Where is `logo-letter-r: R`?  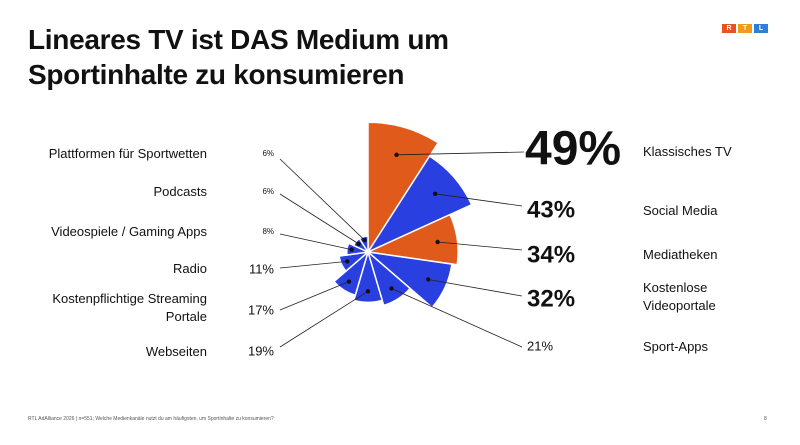 logo-letter-r: R is located at coordinates (729, 28).